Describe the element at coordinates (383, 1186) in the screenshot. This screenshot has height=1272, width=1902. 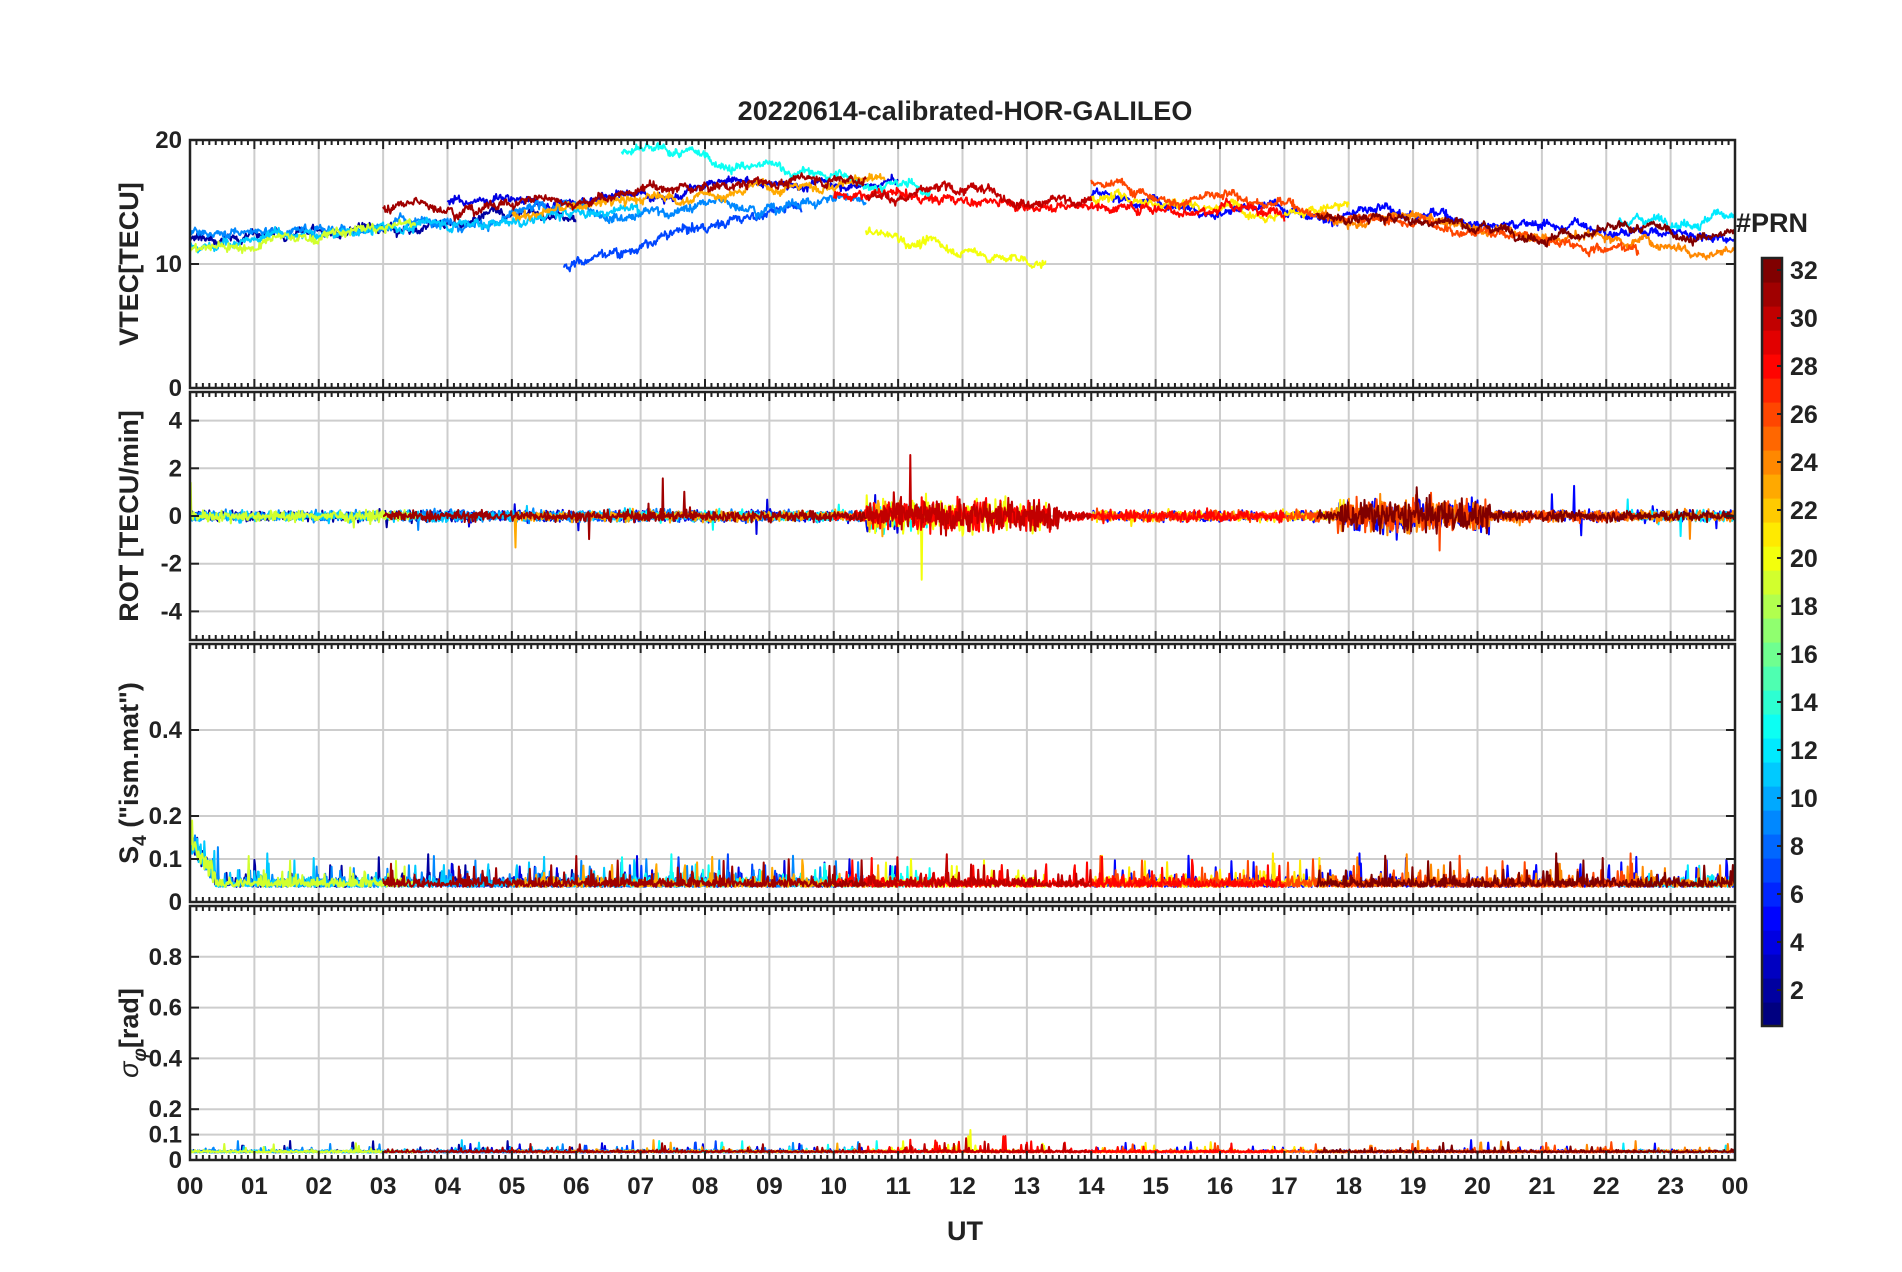
I see `x-tick-label: 03` at that location.